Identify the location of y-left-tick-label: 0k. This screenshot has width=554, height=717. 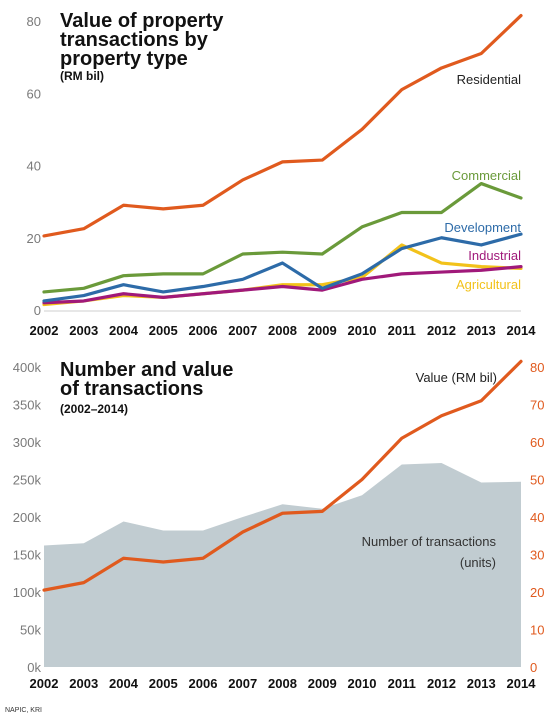
(34, 667).